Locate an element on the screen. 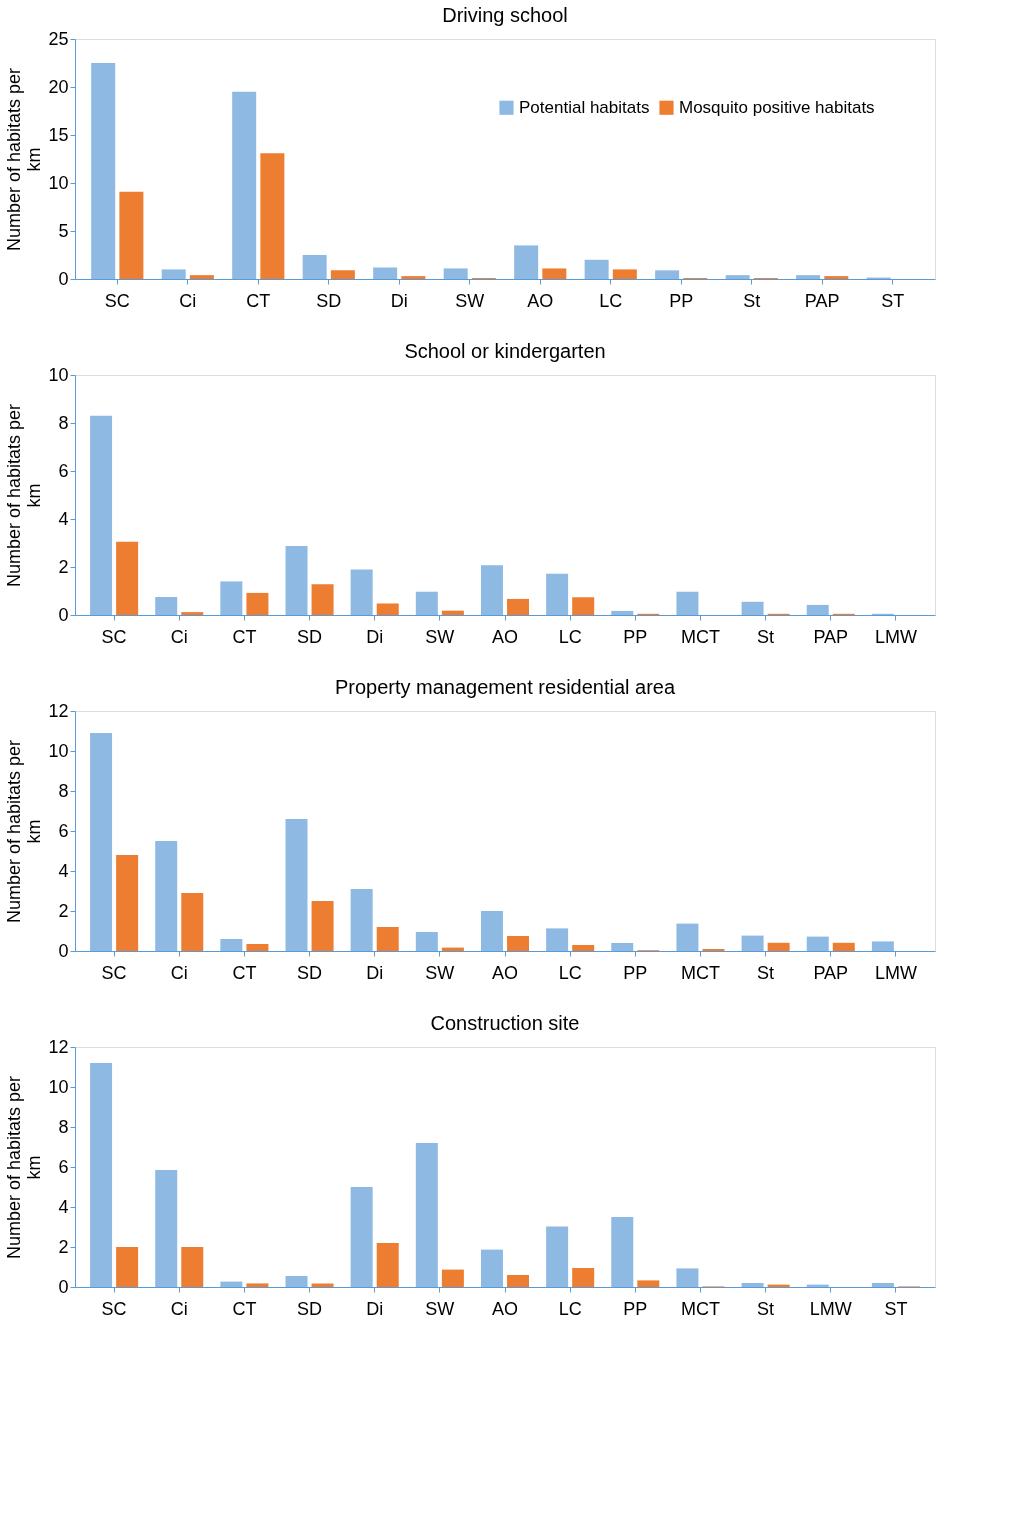 The width and height of the screenshot is (1030, 1524). legend-label: Mosquito positive habitats is located at coordinates (777, 107).